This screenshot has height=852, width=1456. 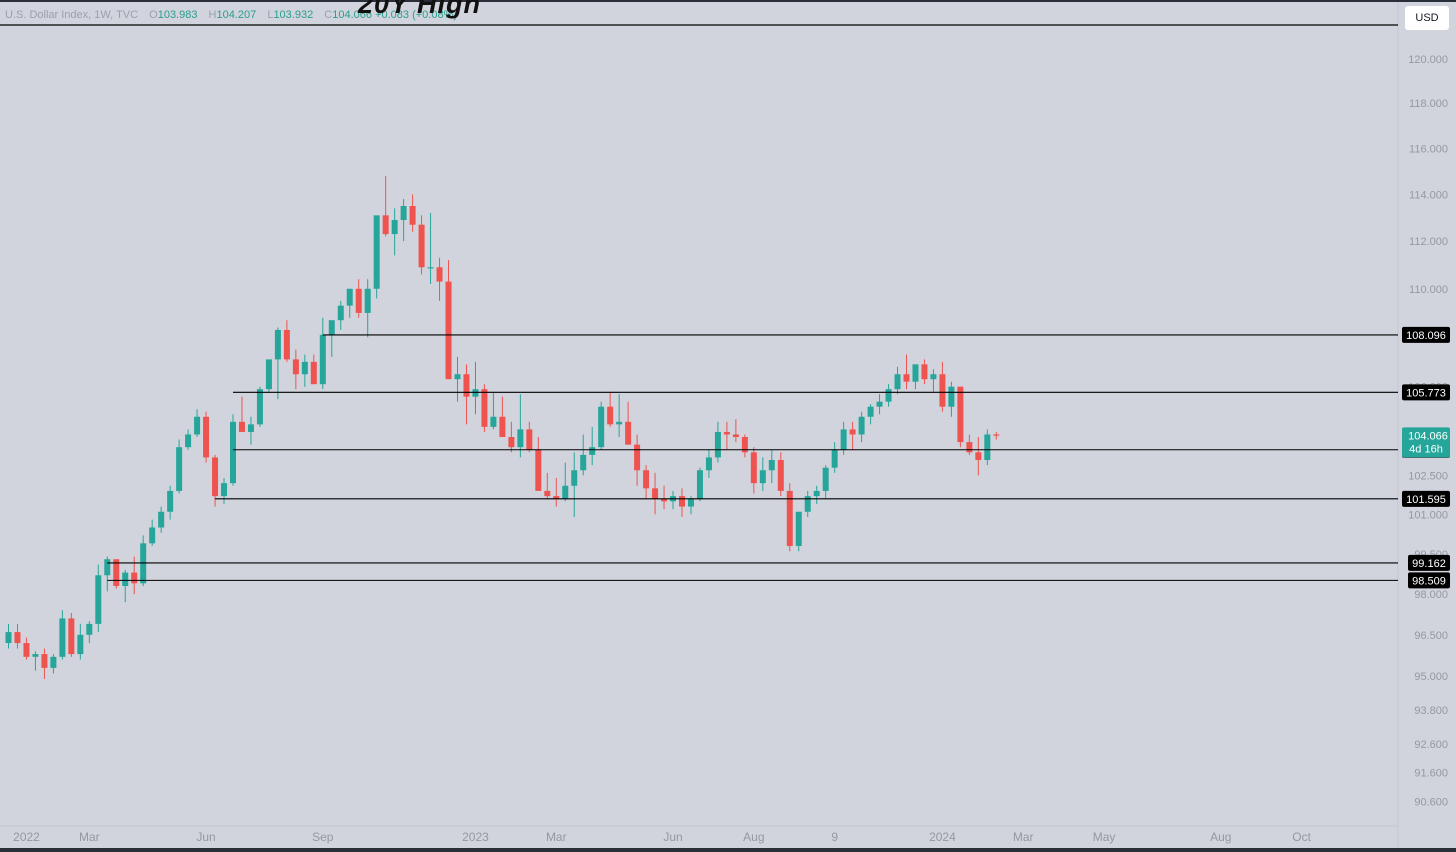 What do you see at coordinates (1428, 515) in the screenshot?
I see `y-tick-label: 101.000` at bounding box center [1428, 515].